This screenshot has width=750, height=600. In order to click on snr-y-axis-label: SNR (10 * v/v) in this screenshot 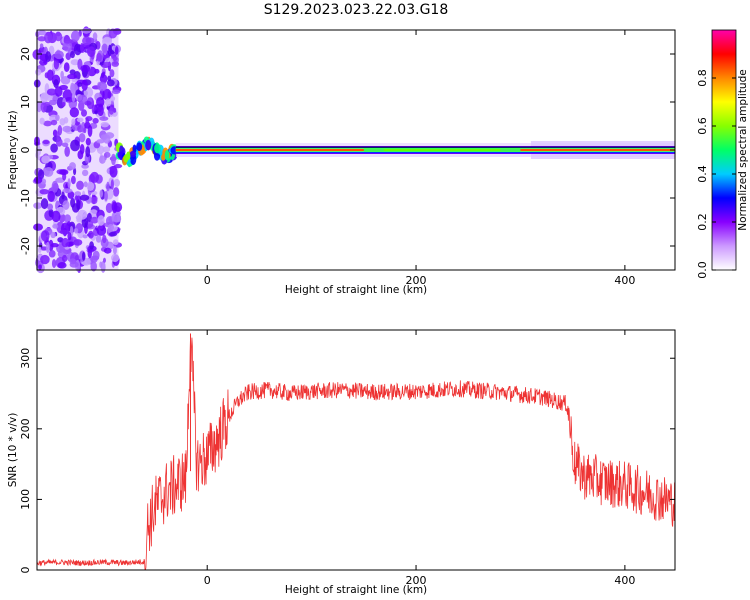, I will do `click(13, 450)`.